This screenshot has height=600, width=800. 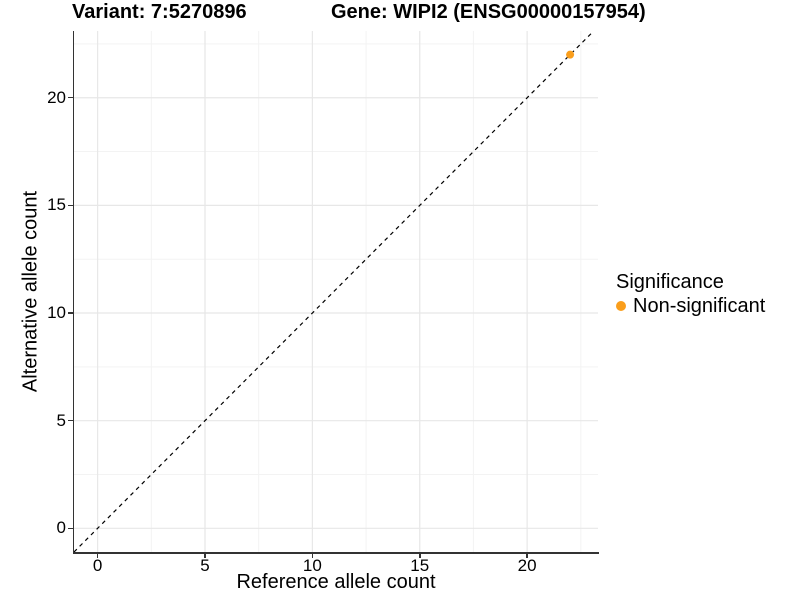 I want to click on legend-entry-label: Non-significant, so click(x=699, y=306).